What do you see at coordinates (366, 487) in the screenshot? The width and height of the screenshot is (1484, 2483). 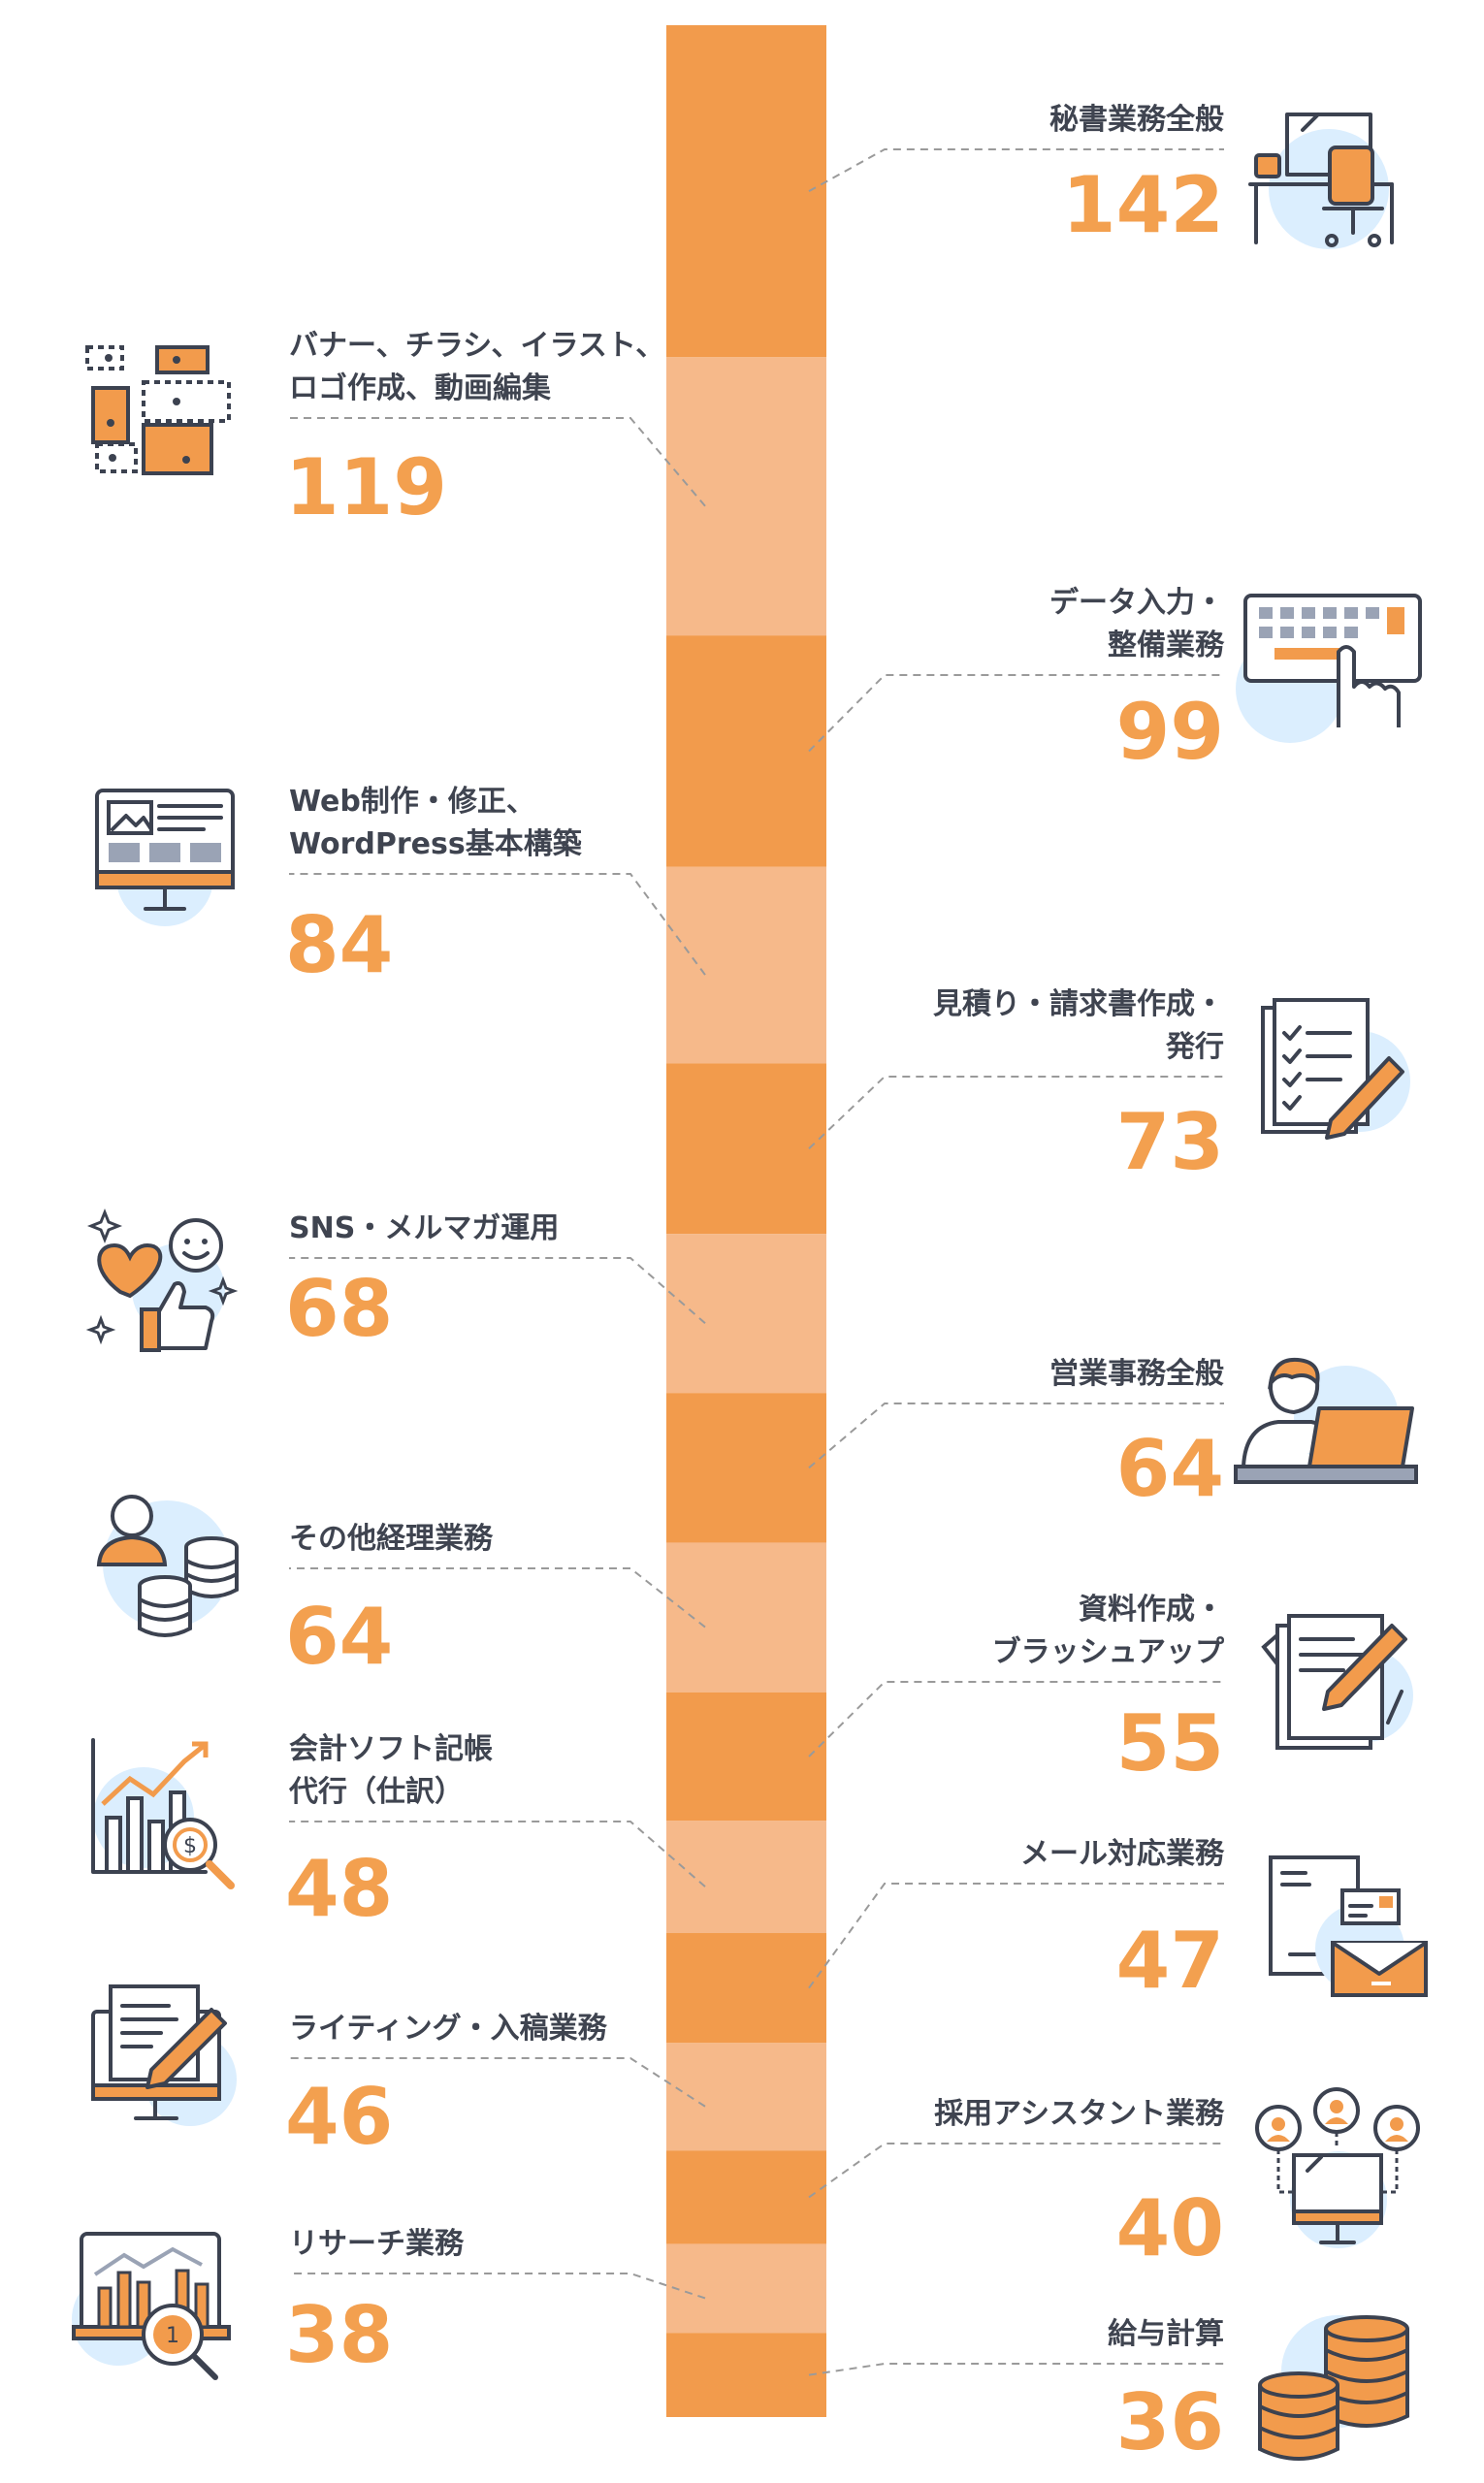 I see `value-label: 119` at bounding box center [366, 487].